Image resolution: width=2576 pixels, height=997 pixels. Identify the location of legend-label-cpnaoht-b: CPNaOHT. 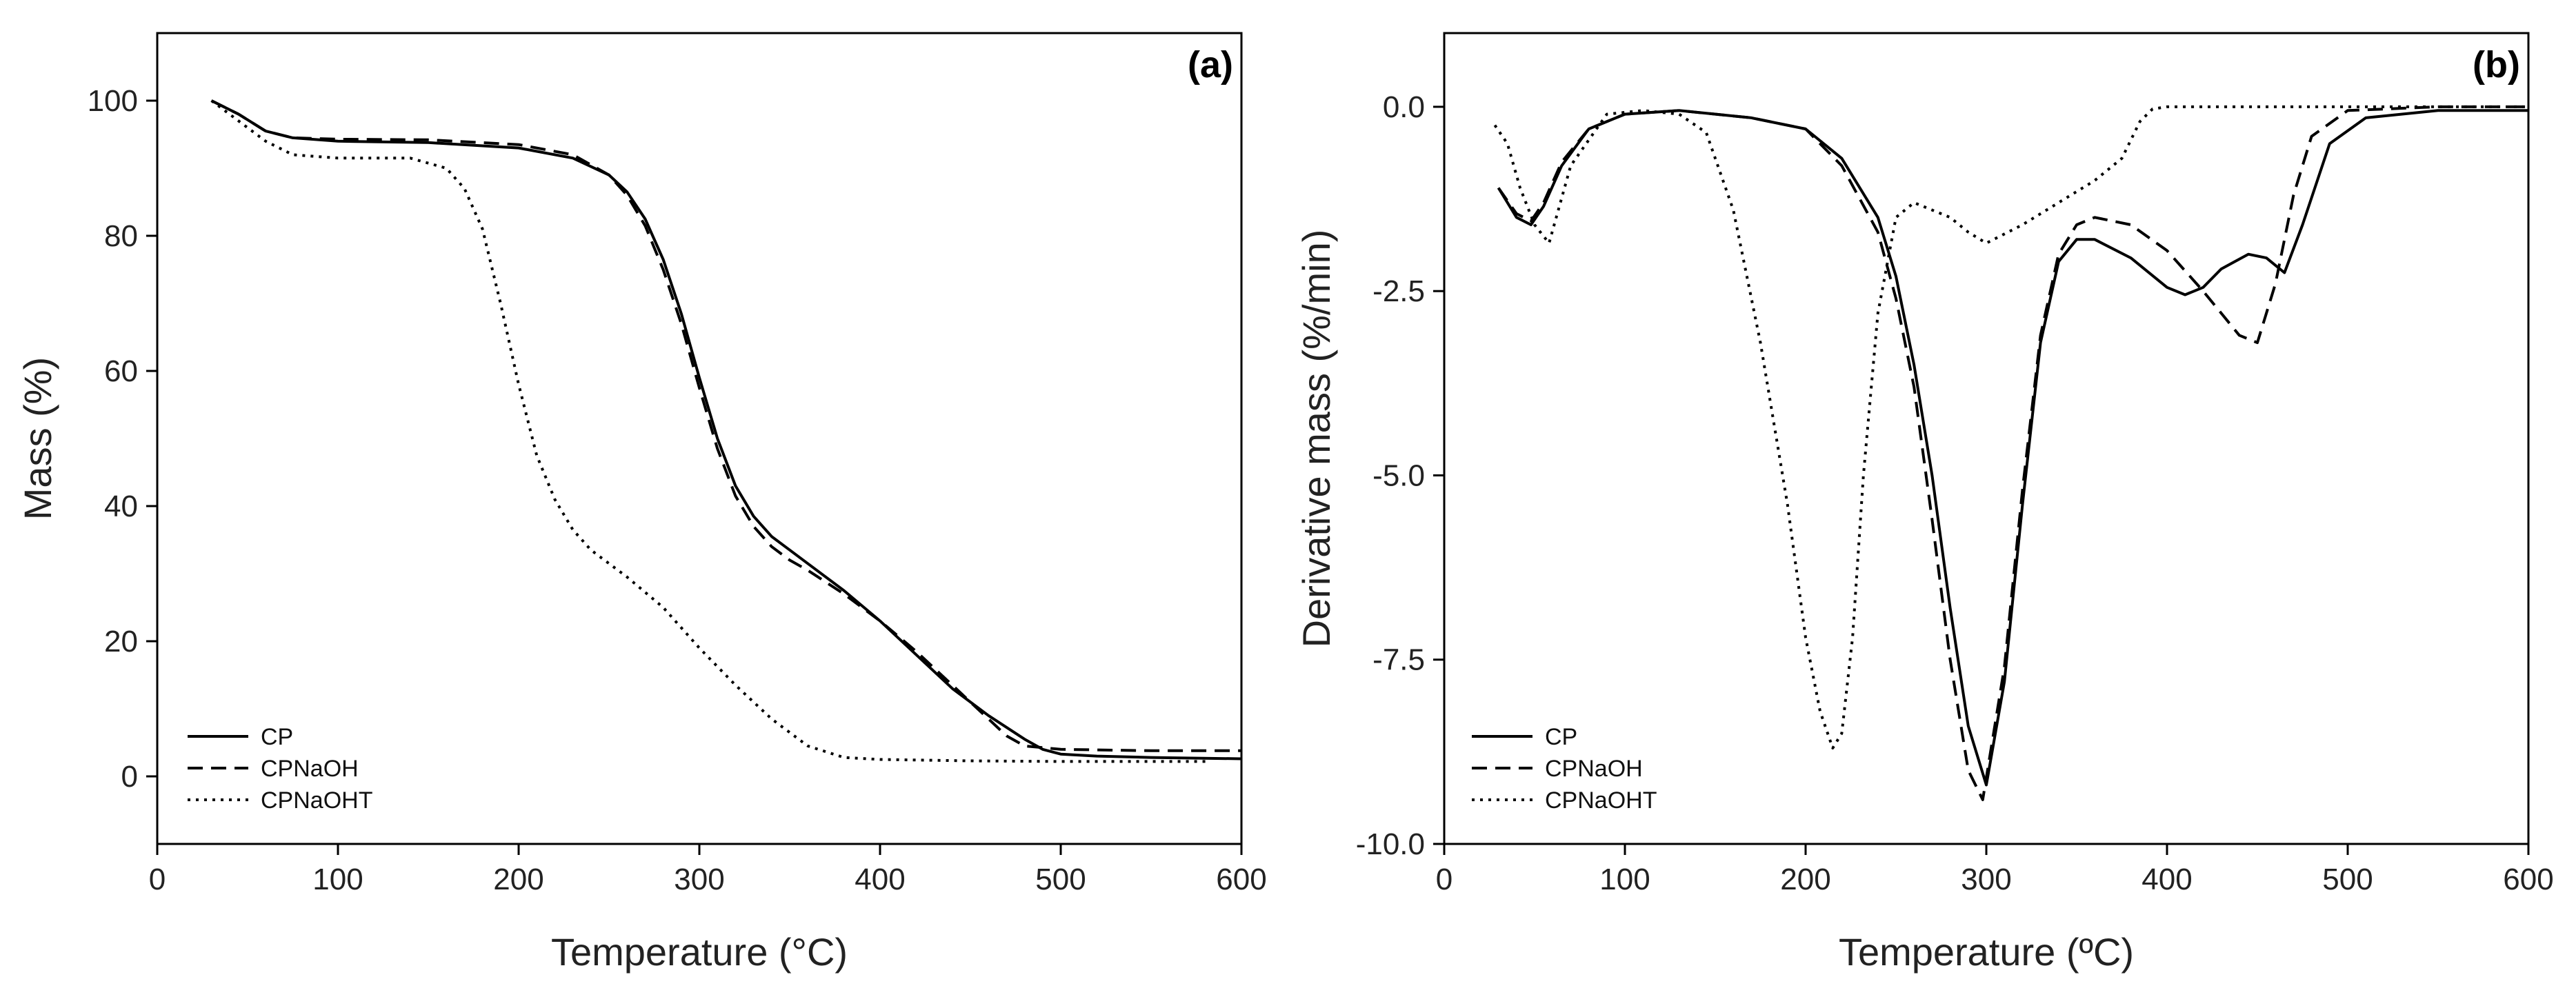
(1601, 800).